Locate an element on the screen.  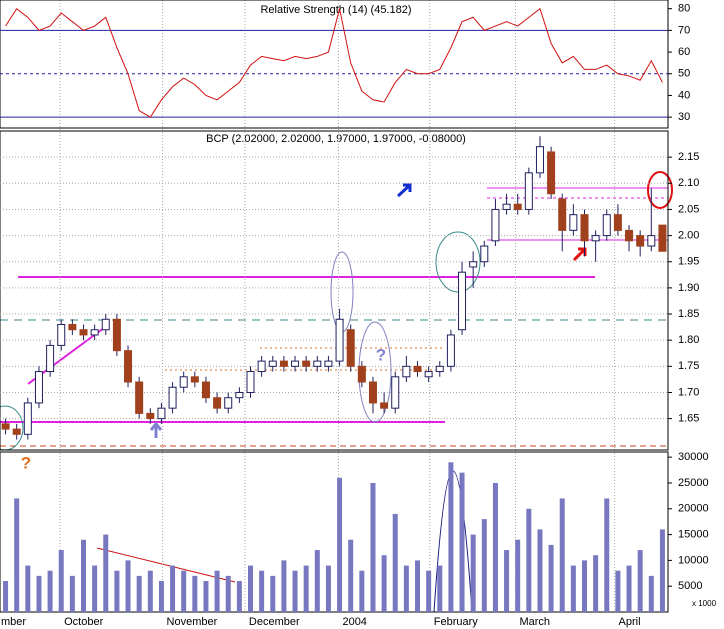
x-tick-label: mber is located at coordinates (13, 622).